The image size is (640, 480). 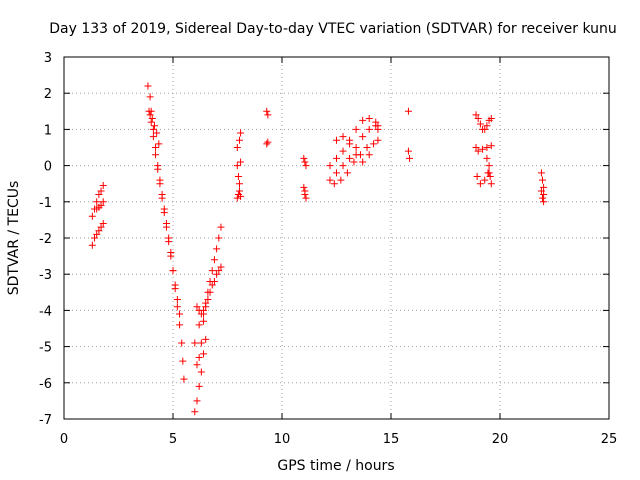 What do you see at coordinates (48, 58) in the screenshot?
I see `y-tick-label: 3` at bounding box center [48, 58].